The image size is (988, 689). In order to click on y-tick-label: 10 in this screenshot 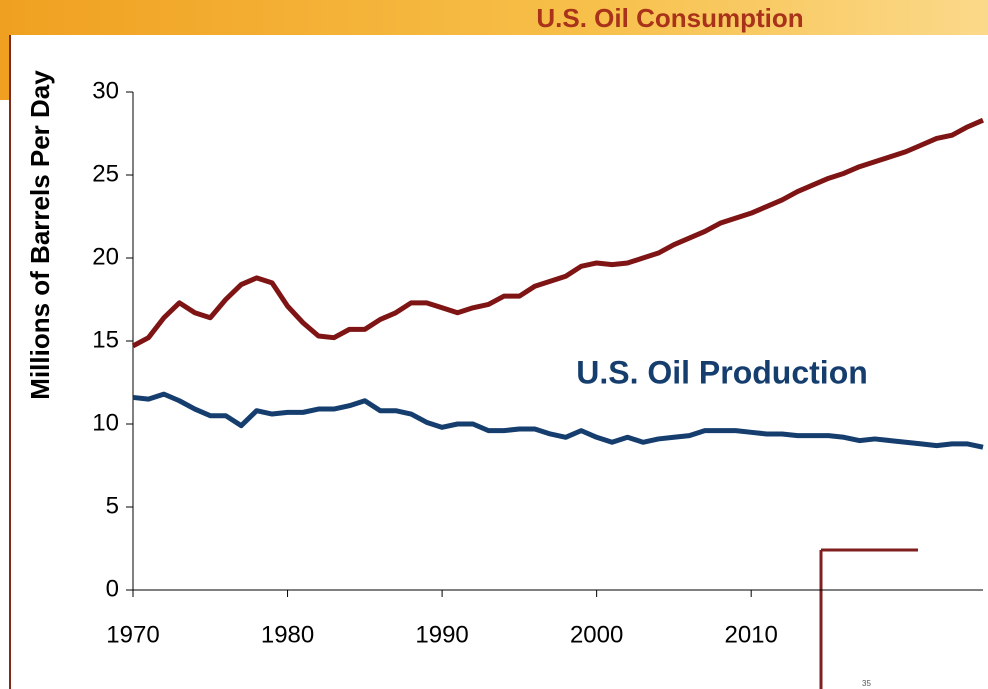, I will do `click(105, 422)`.